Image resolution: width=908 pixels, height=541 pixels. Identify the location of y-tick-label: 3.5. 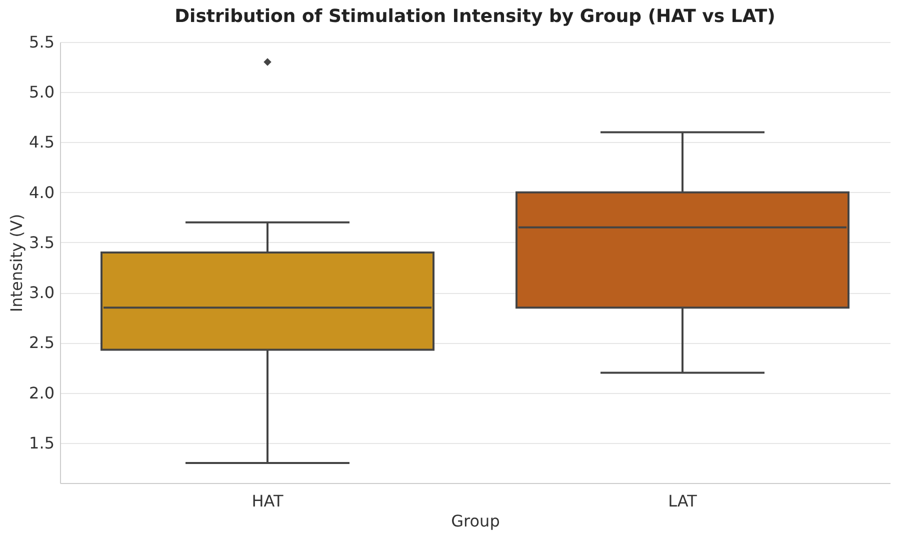
(41, 242).